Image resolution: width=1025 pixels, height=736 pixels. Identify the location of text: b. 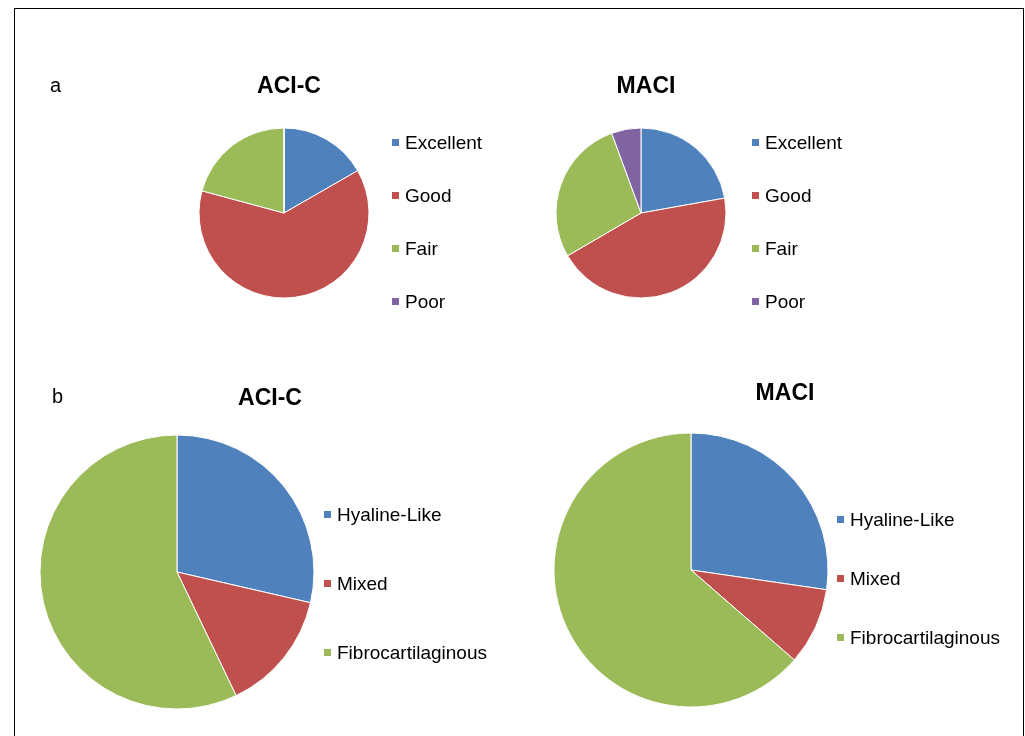
(58, 396).